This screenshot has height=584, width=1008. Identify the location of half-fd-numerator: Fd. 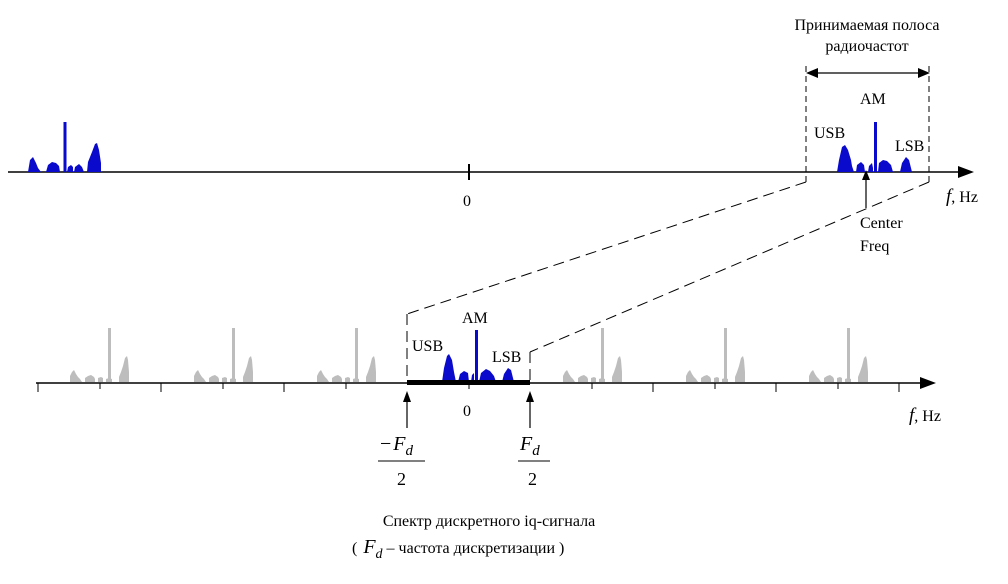
(529, 446).